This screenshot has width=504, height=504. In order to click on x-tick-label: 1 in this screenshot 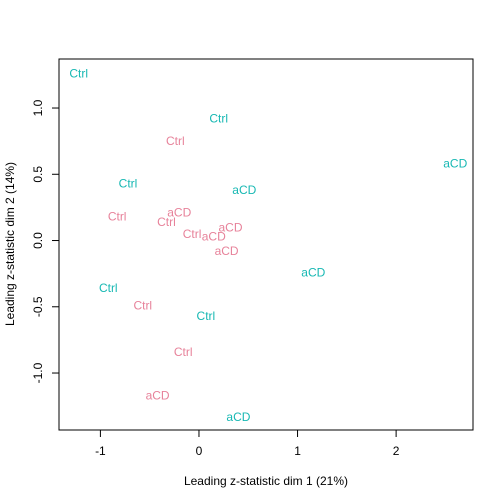, I will do `click(297, 451)`.